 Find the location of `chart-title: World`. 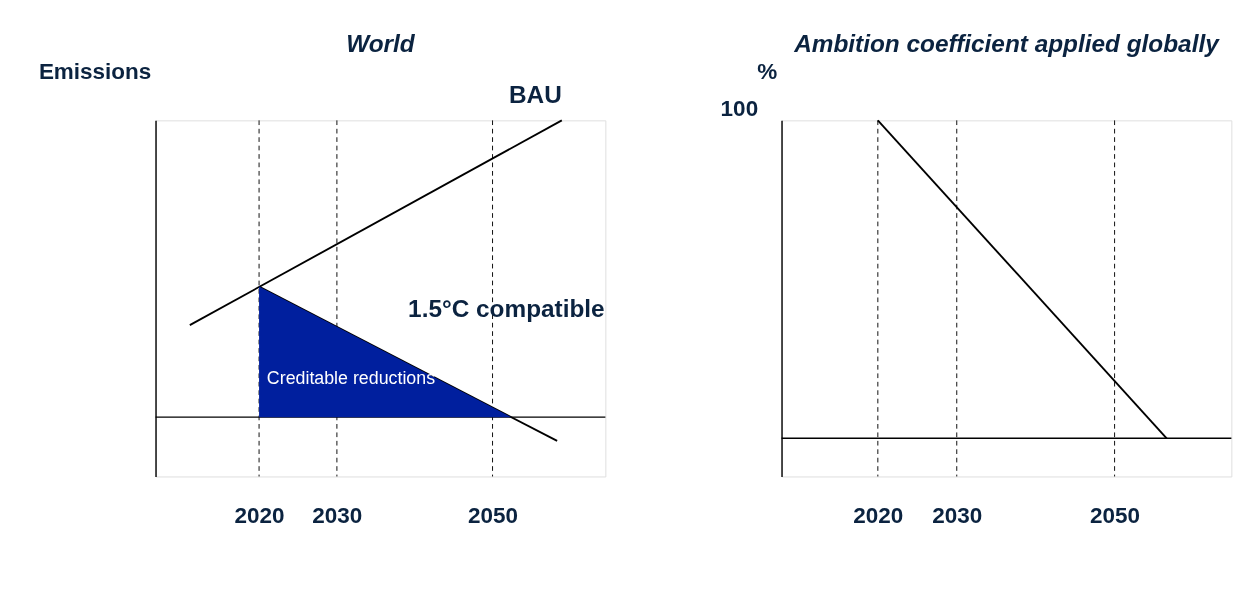

chart-title: World is located at coordinates (381, 43).